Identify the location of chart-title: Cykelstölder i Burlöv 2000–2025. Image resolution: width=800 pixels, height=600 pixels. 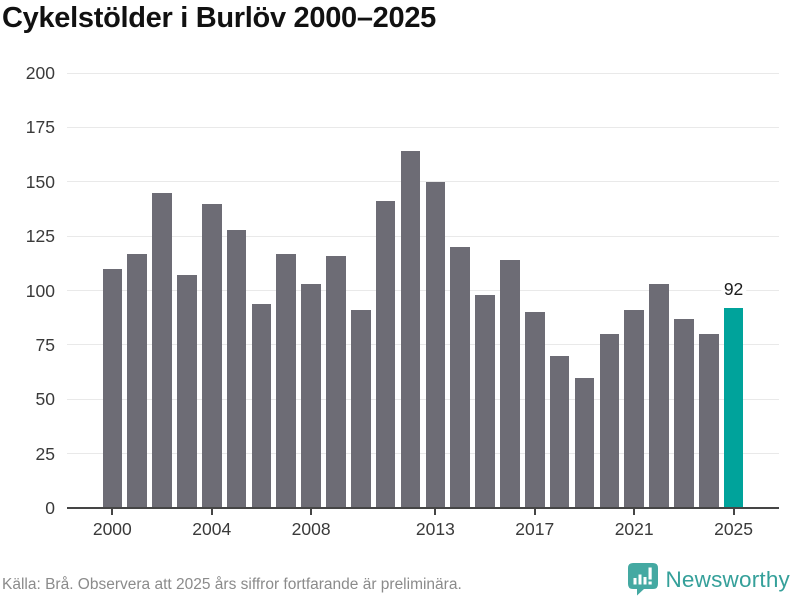
(219, 18).